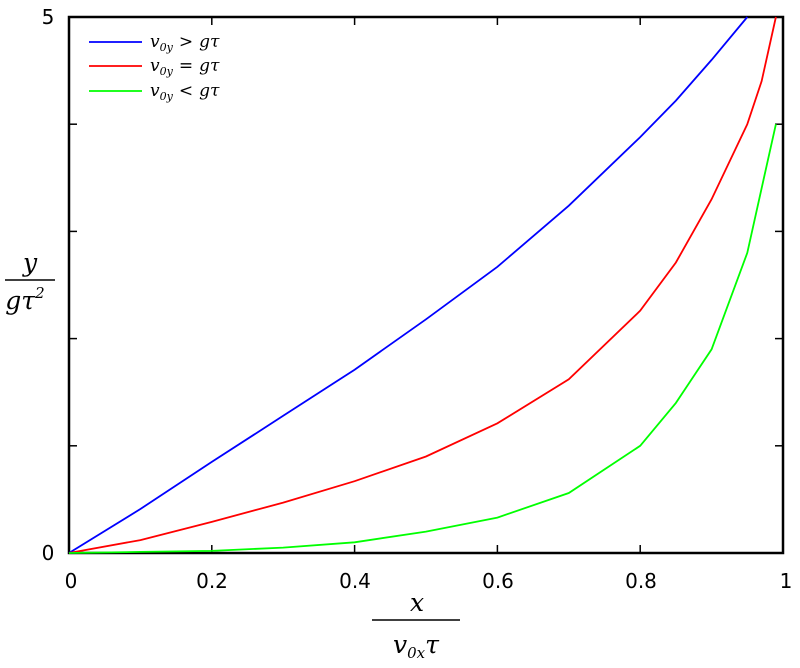  I want to click on x-tick-label-2: 0.4, so click(355, 581).